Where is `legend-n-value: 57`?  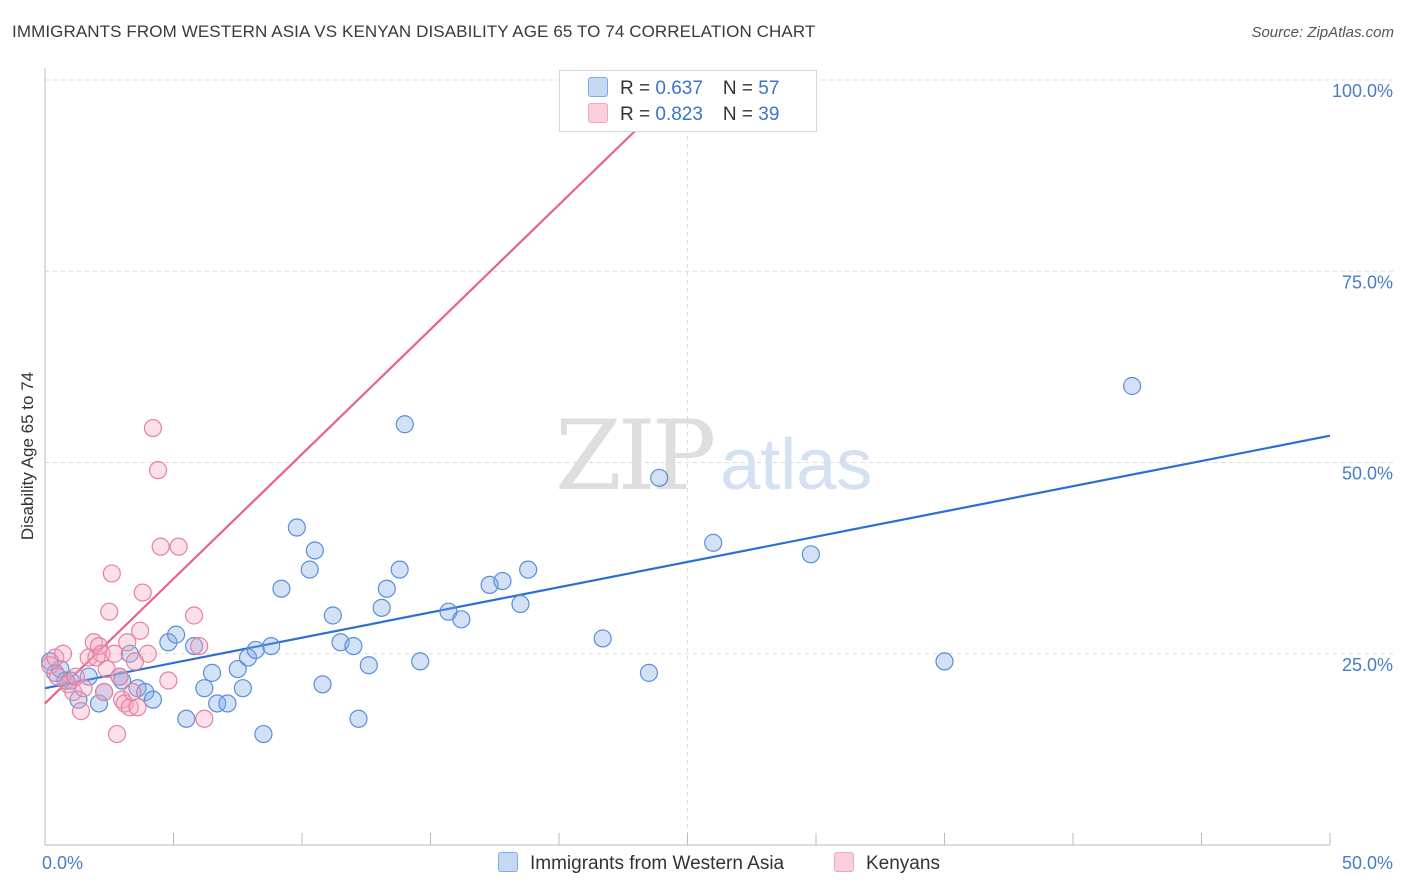 legend-n-value: 57 is located at coordinates (769, 88).